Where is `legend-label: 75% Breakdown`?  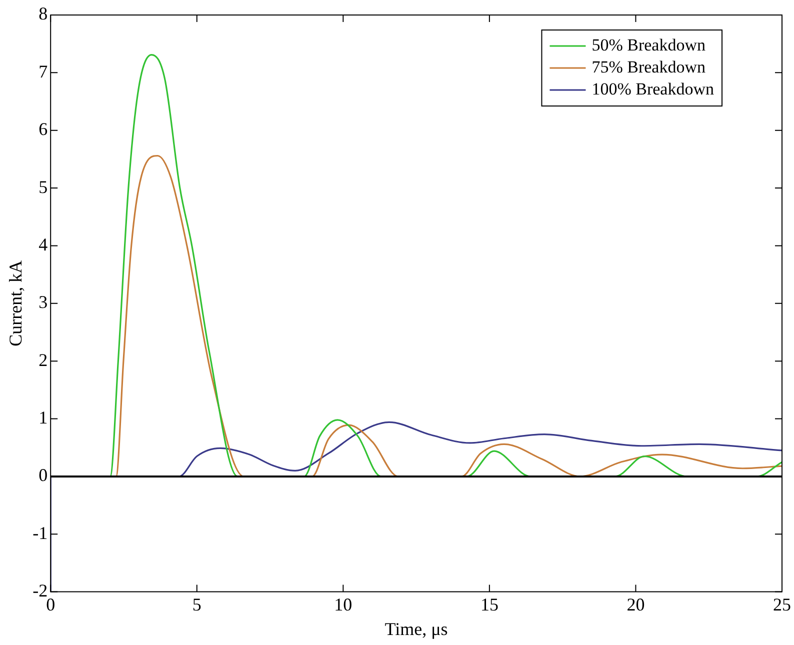
legend-label: 75% Breakdown is located at coordinates (649, 66).